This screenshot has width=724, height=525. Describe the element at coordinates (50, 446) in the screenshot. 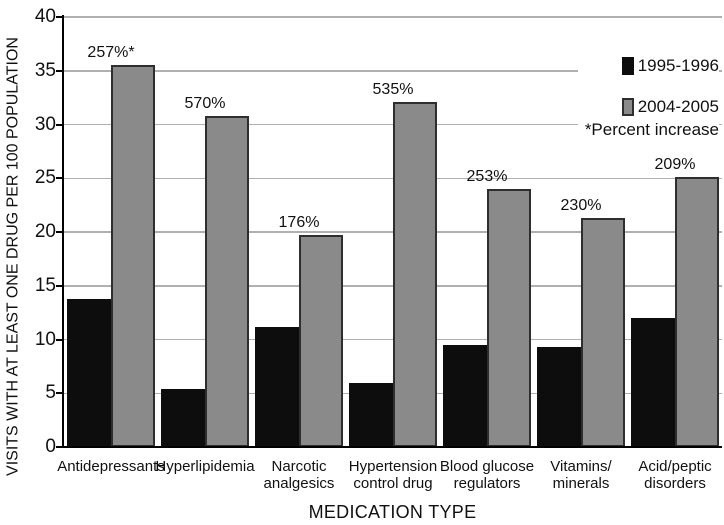

I see `y-tick-label-0: 0` at that location.